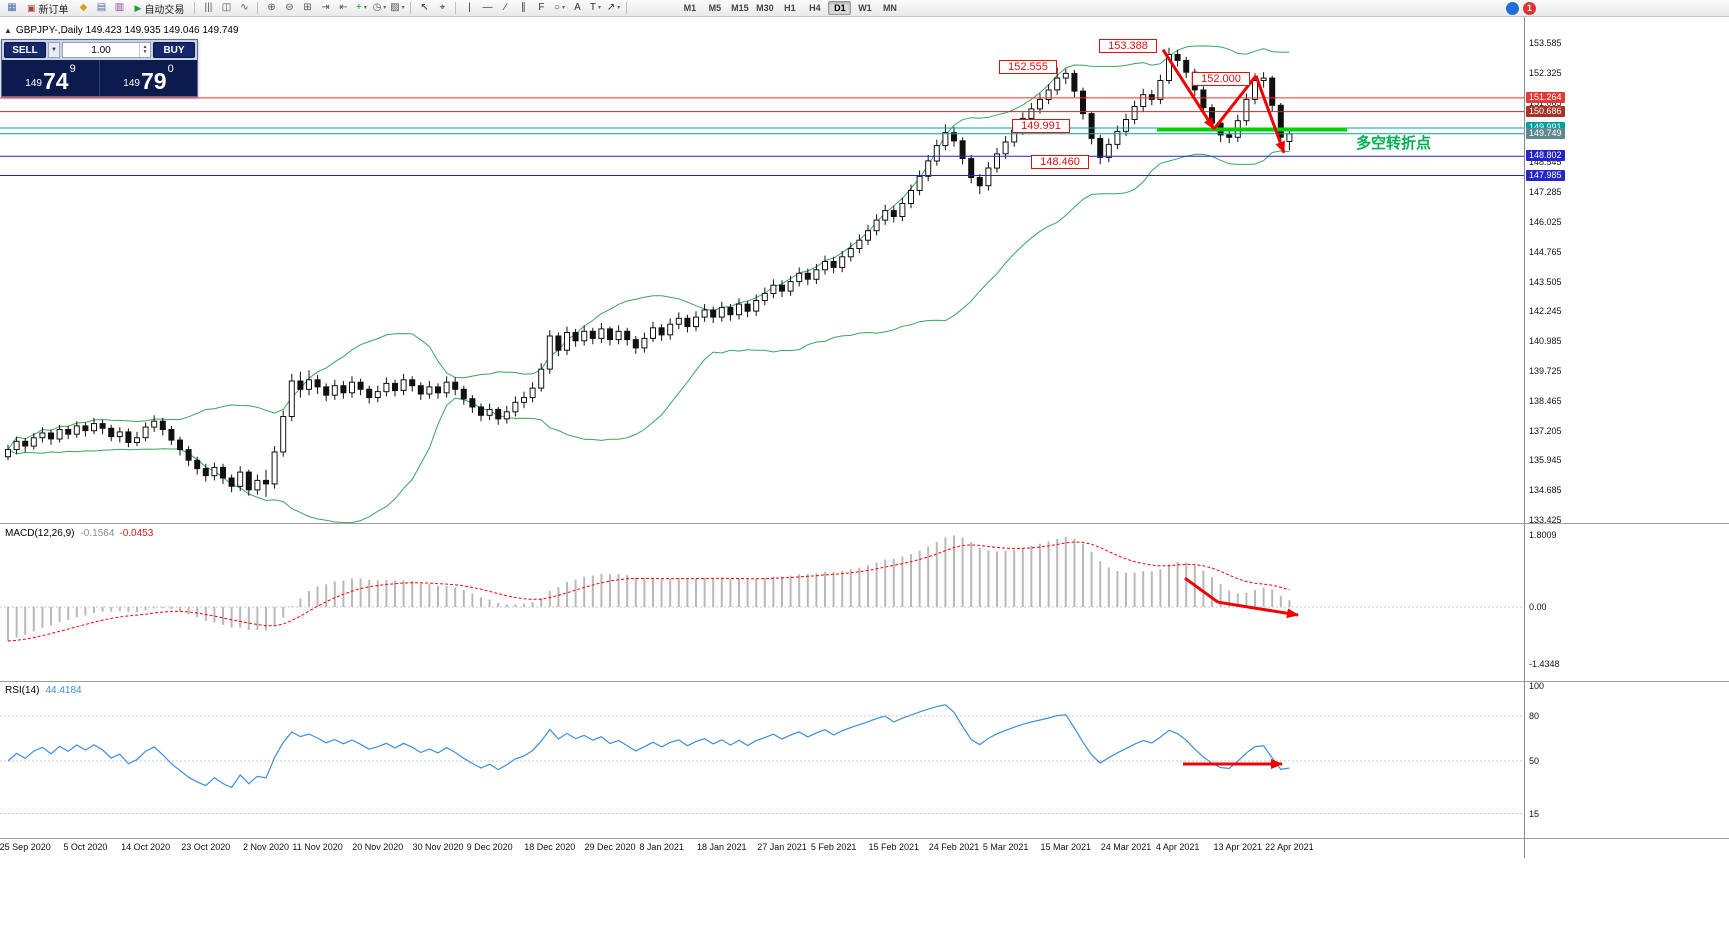  Describe the element at coordinates (148, 78) in the screenshot. I see `ask-price: 149 79 0` at that location.